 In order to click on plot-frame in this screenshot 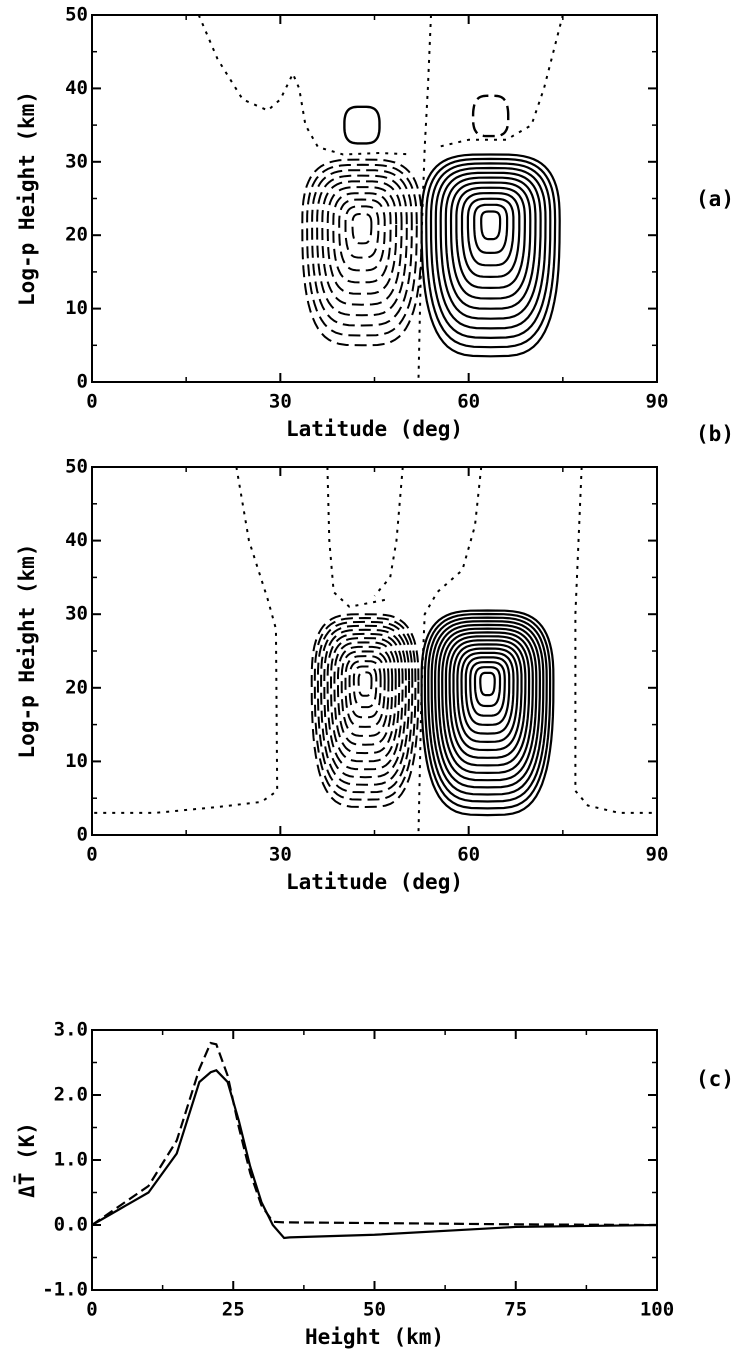, I will do `click(374, 1160)`.